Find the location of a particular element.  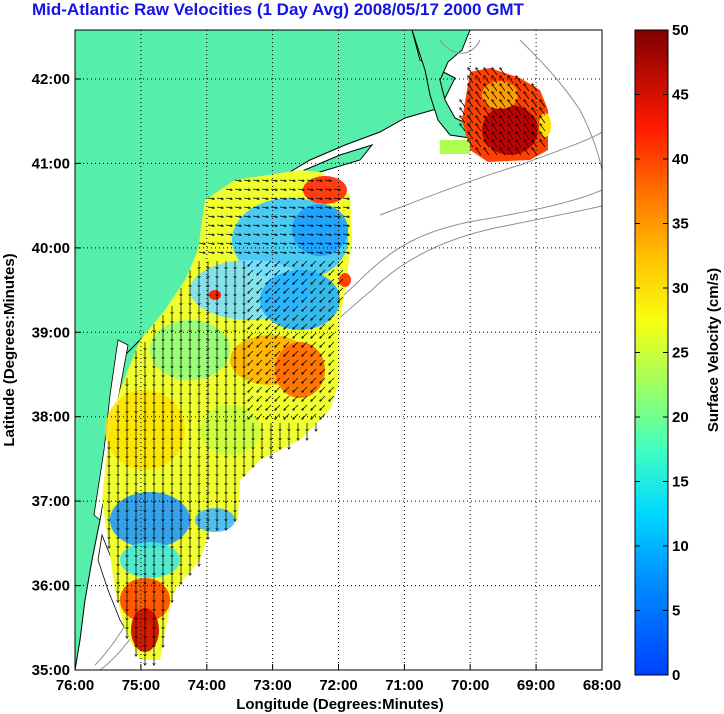

x-tick-label: 74:00 is located at coordinates (207, 685).